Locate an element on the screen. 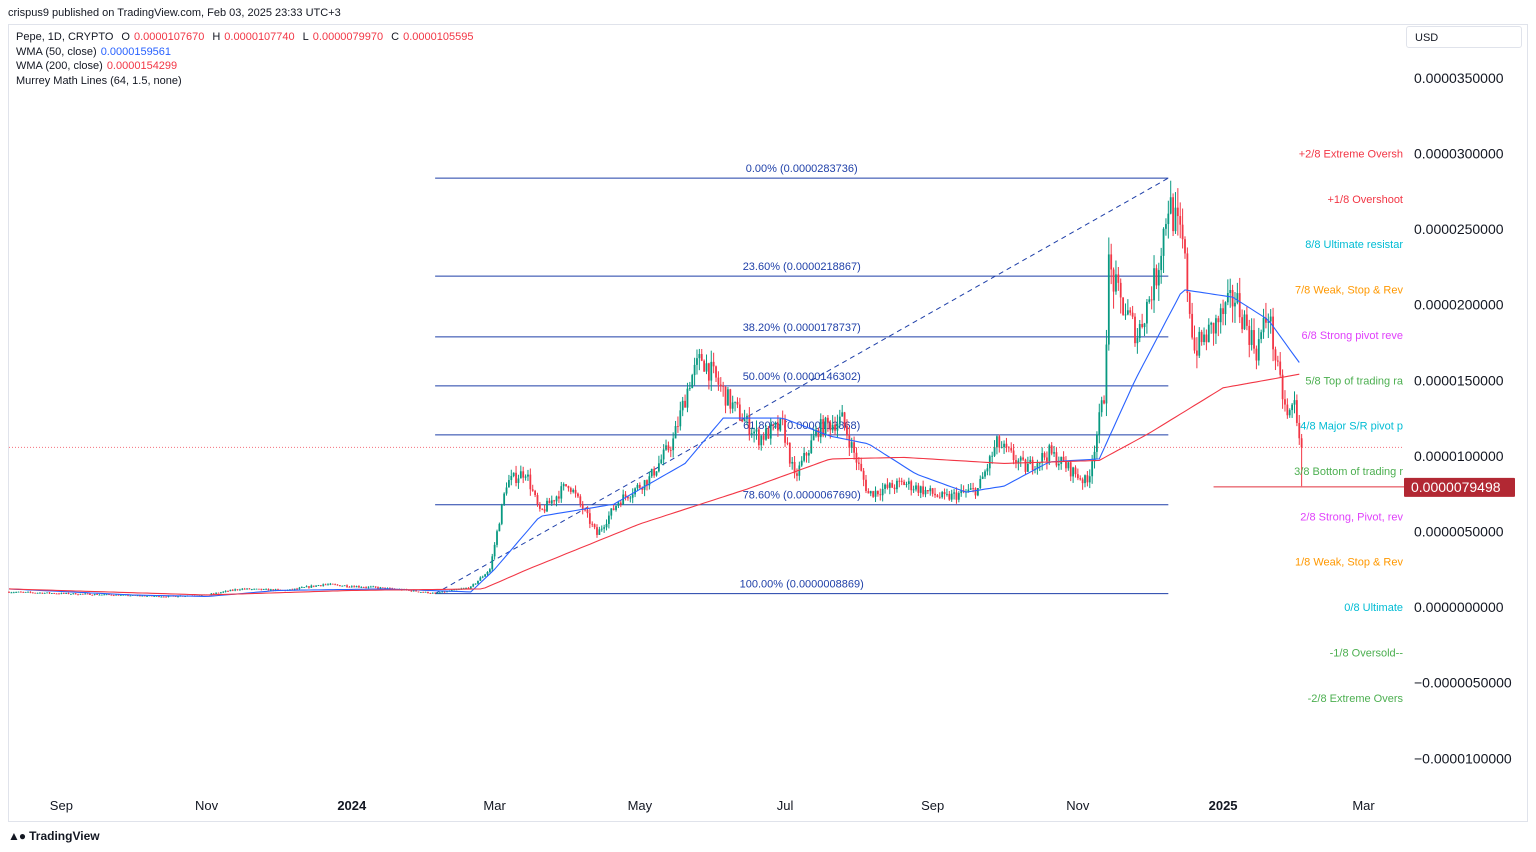 This screenshot has height=852, width=1536. legend-wma50-row: WMA (50, close) 0.0000159561 is located at coordinates (244, 52).